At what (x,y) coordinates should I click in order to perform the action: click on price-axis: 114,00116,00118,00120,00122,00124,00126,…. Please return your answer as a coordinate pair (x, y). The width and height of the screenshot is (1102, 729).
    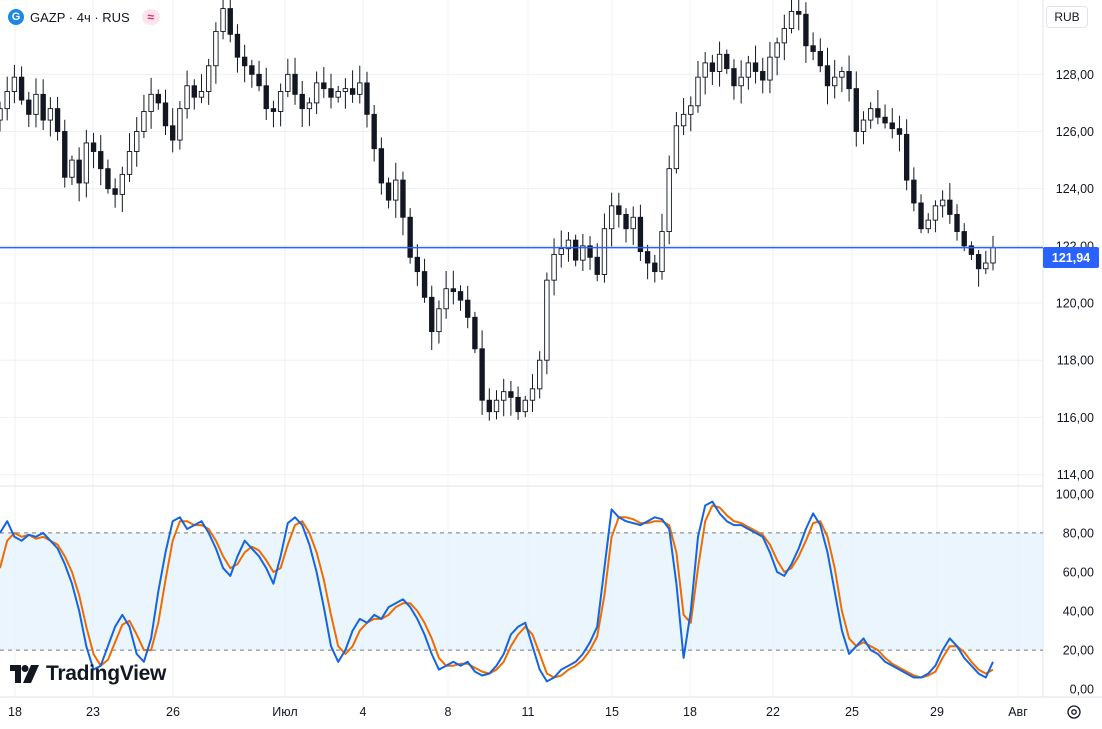
    Looking at the image, I should click on (1075, 275).